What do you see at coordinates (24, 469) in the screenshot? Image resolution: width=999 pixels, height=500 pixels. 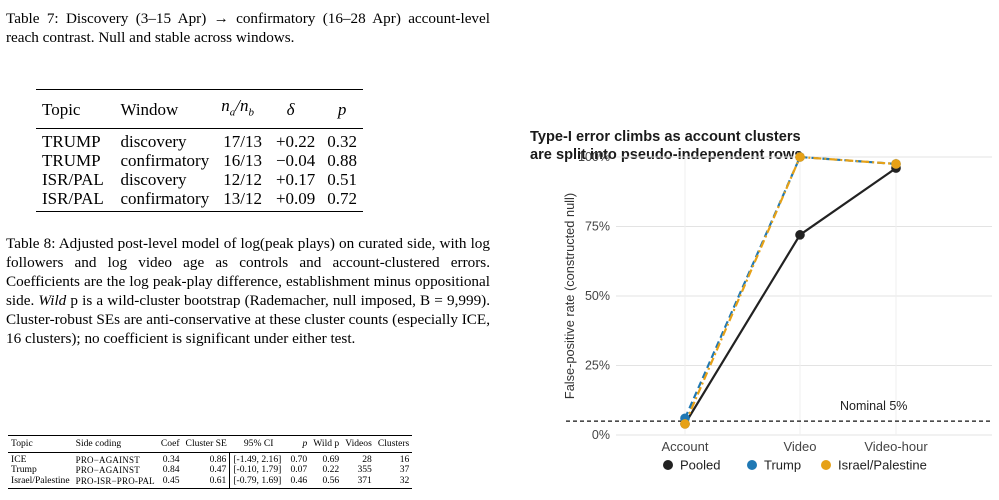 I see `t8-cell: Trump` at bounding box center [24, 469].